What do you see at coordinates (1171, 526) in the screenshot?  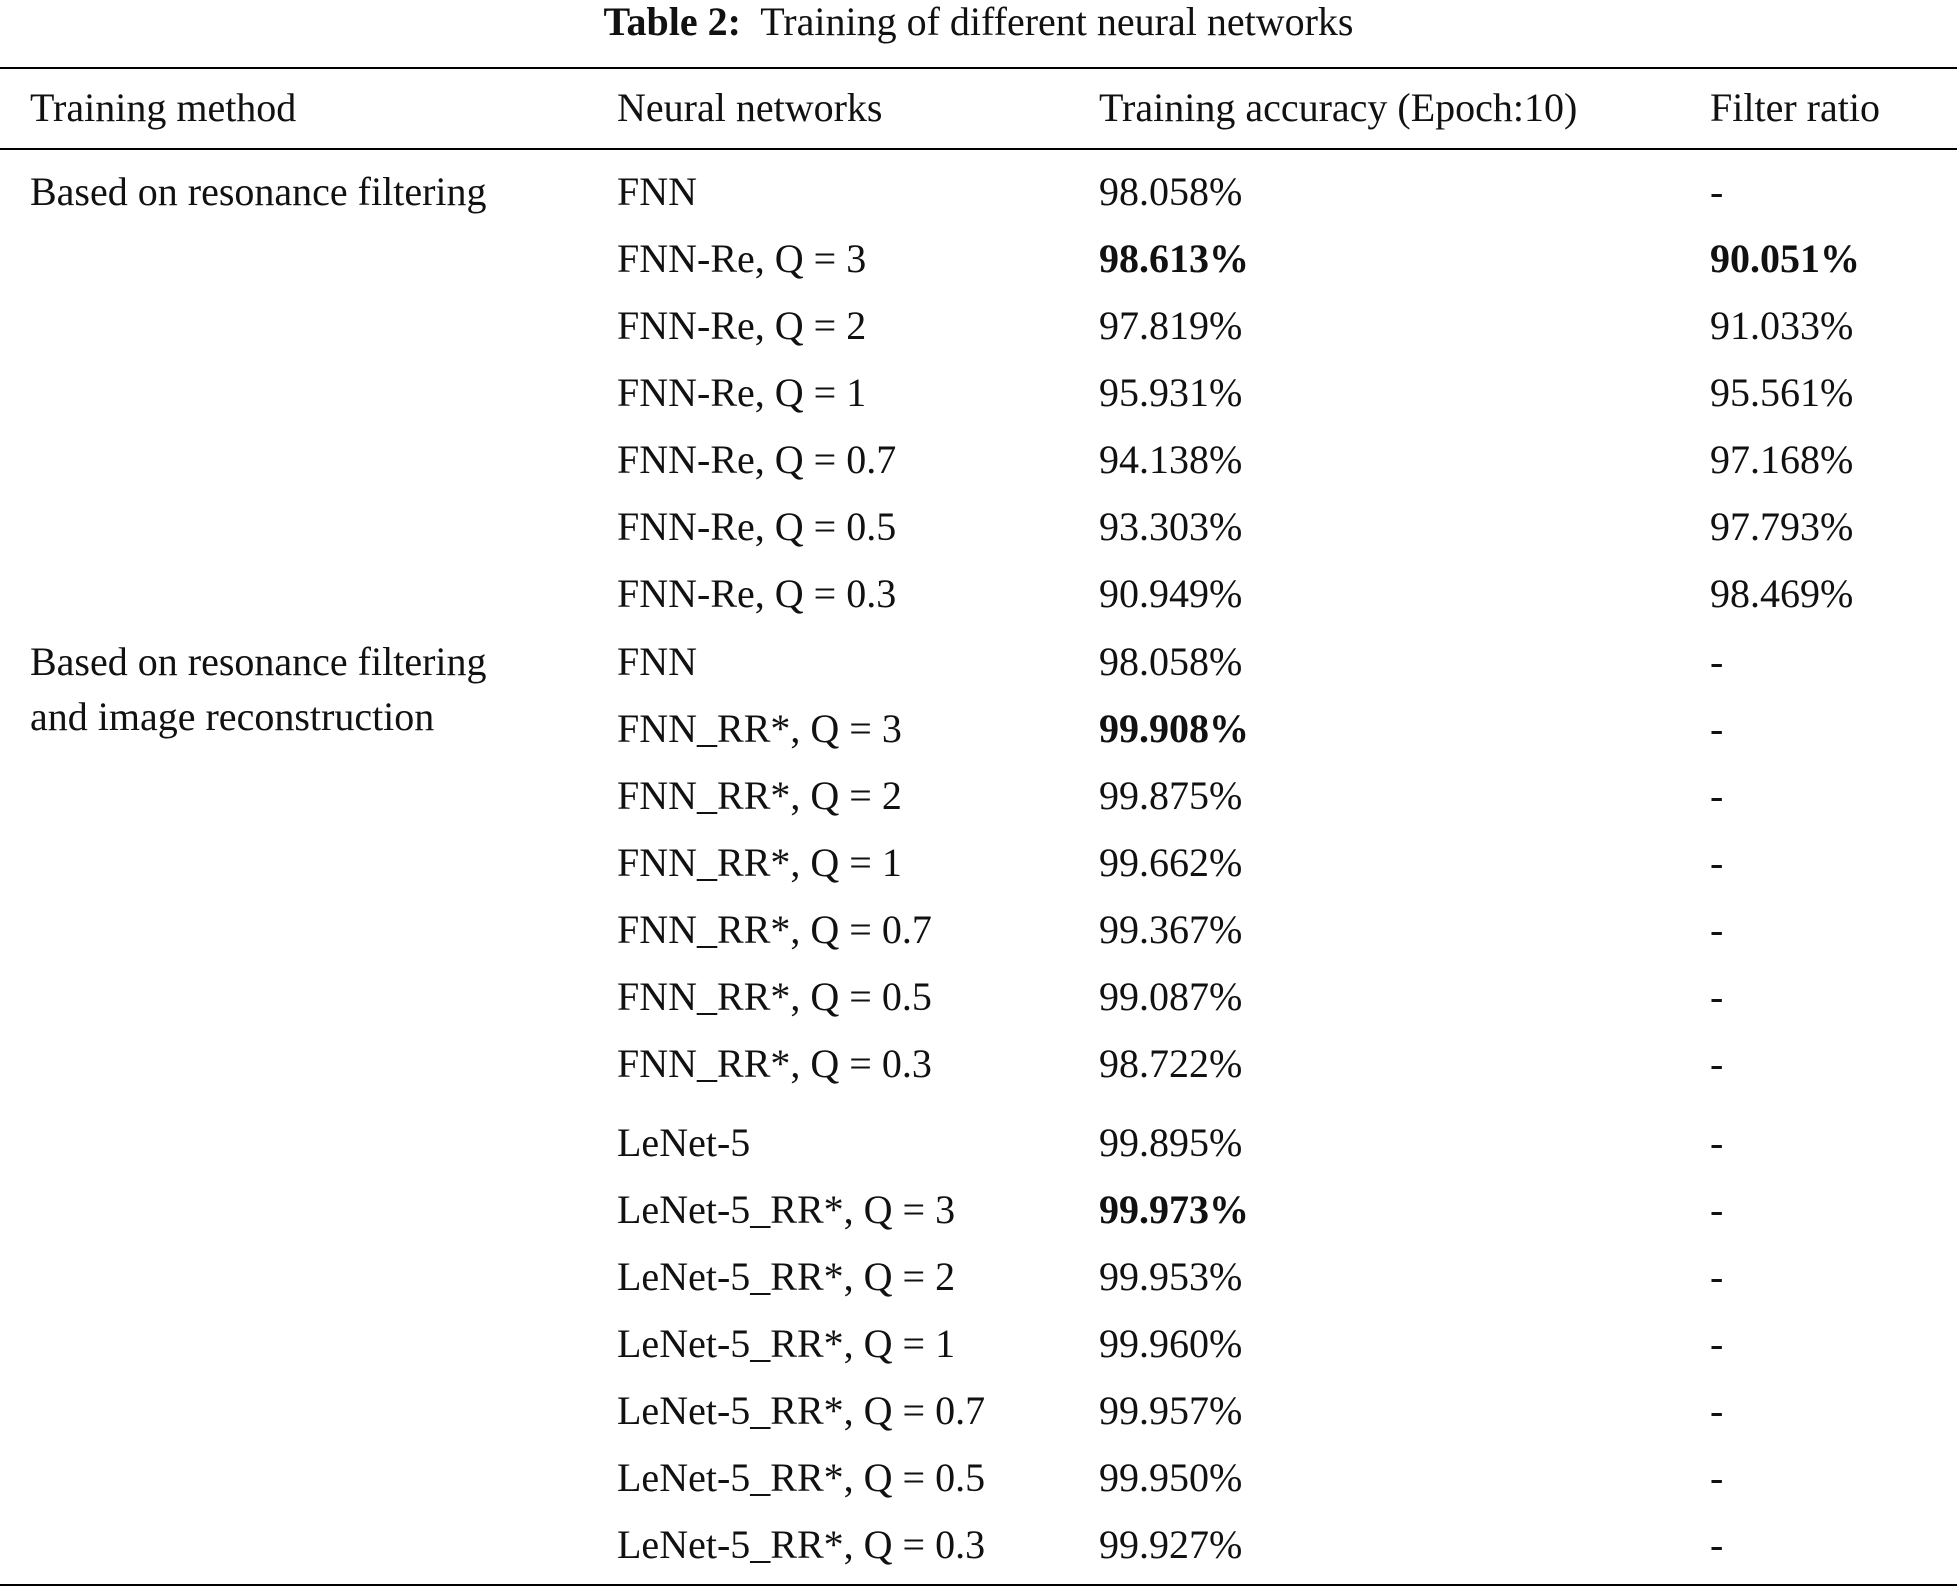 I see `training-accuracy-cell: 93.303%` at bounding box center [1171, 526].